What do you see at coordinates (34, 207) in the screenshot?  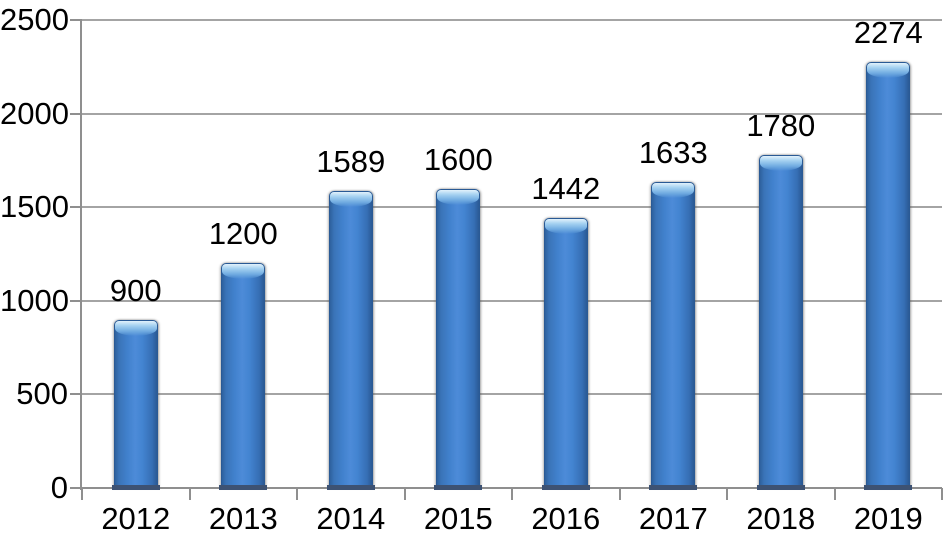 I see `y-axis-label: 1500` at bounding box center [34, 207].